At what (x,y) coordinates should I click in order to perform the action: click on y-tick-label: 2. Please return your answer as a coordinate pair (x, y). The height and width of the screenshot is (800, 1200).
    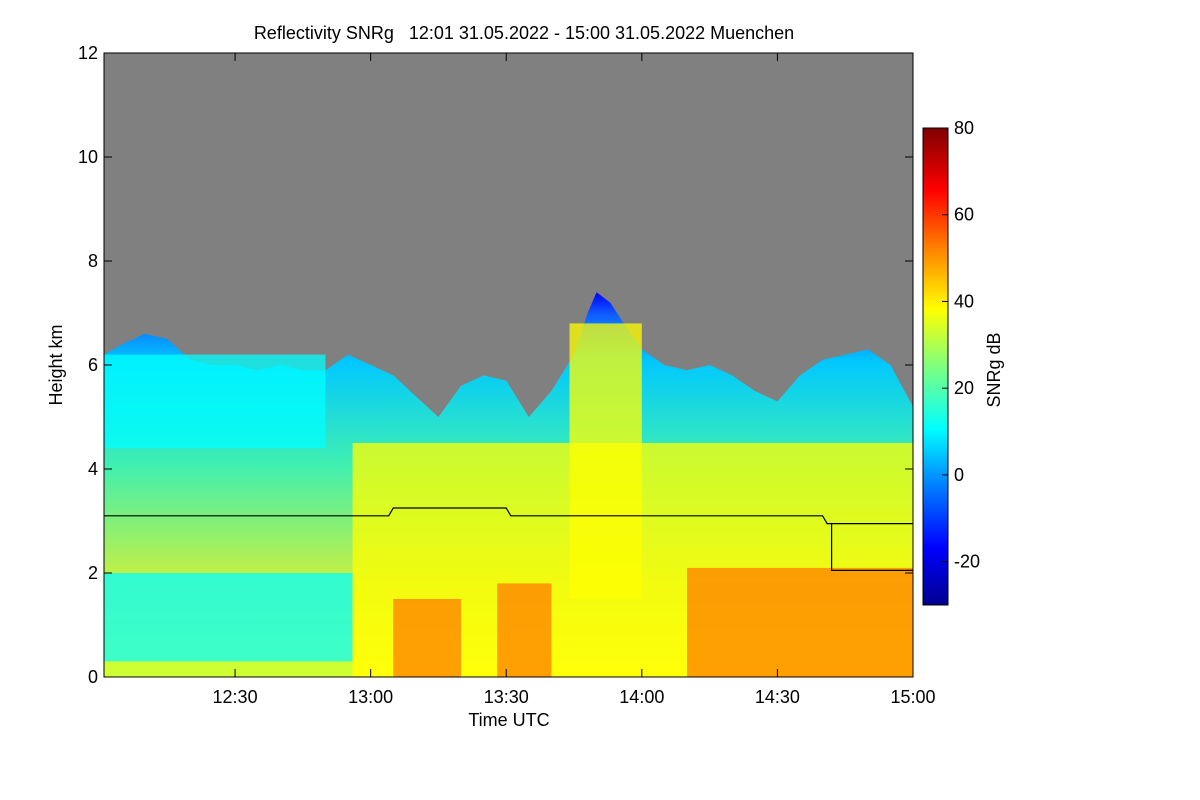
    Looking at the image, I should click on (93, 573).